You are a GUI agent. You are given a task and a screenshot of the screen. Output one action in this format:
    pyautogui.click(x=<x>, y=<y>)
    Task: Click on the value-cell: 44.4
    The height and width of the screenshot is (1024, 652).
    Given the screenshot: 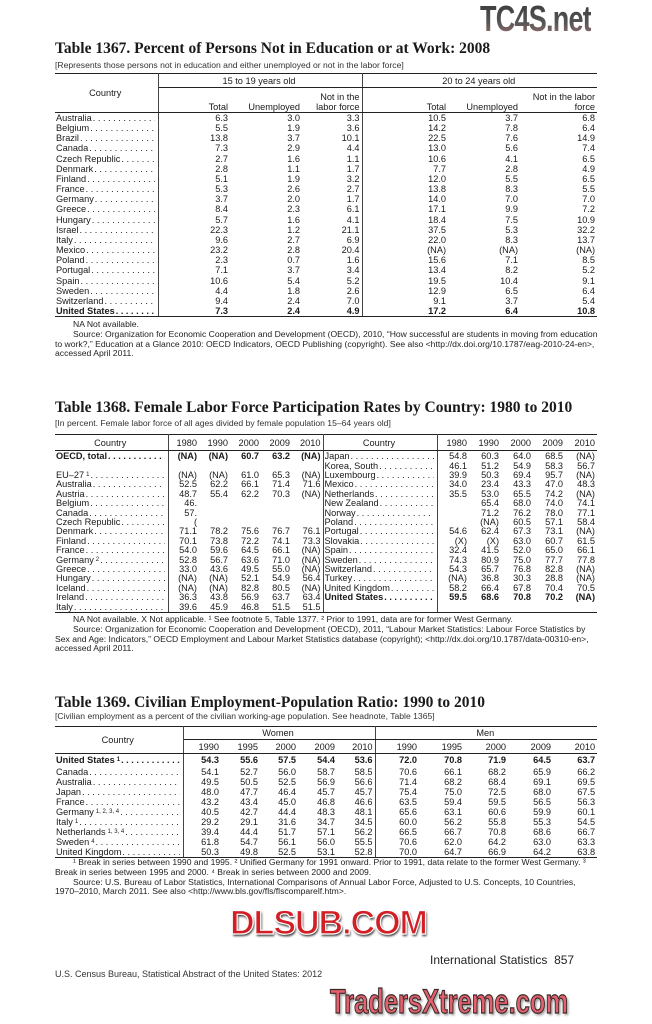 What is the action you would take?
    pyautogui.click(x=249, y=832)
    